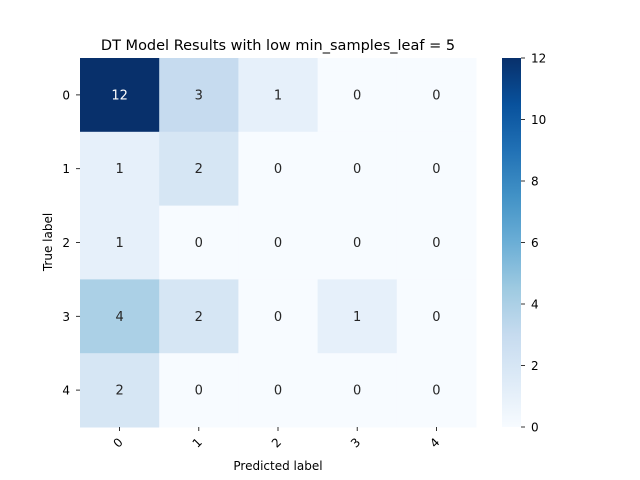 Image resolution: width=640 pixels, height=480 pixels. I want to click on x-tick-label: 0, so click(117, 442).